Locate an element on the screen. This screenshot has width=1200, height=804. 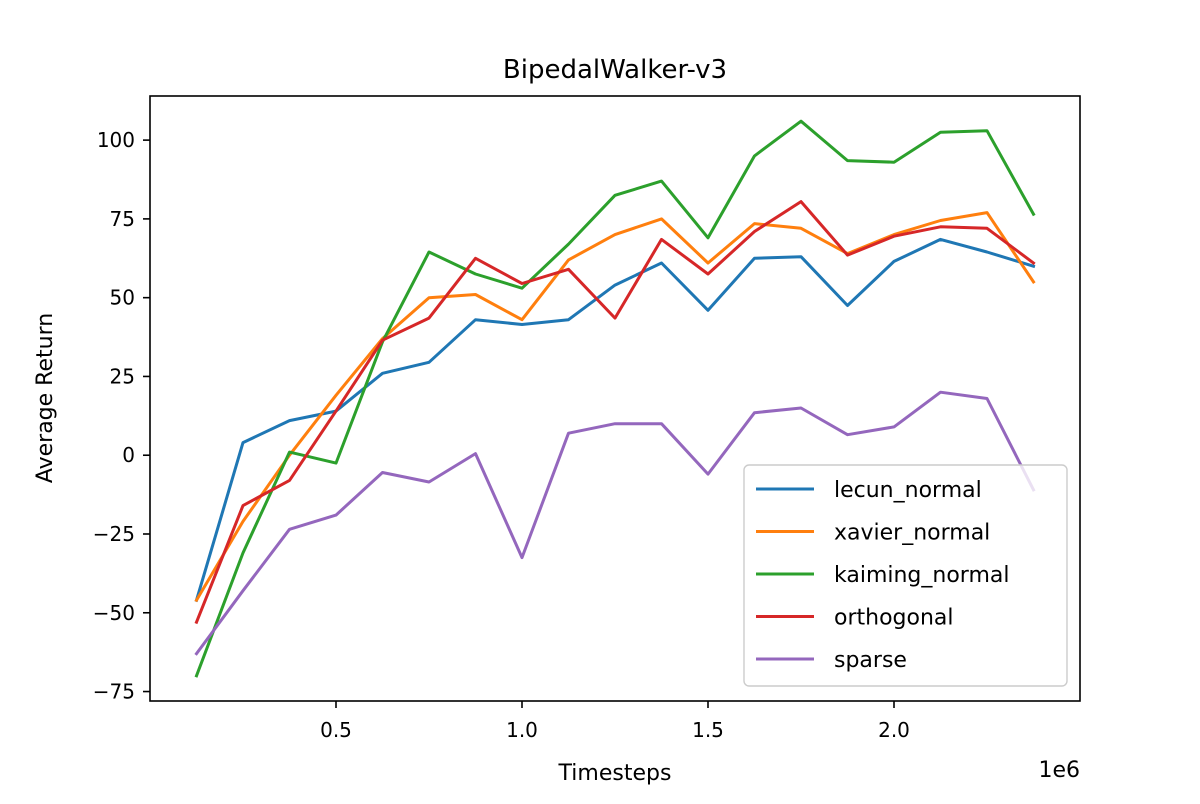
x-axis: 0.5 1.0 1.5 2.0 is located at coordinates (615, 721).